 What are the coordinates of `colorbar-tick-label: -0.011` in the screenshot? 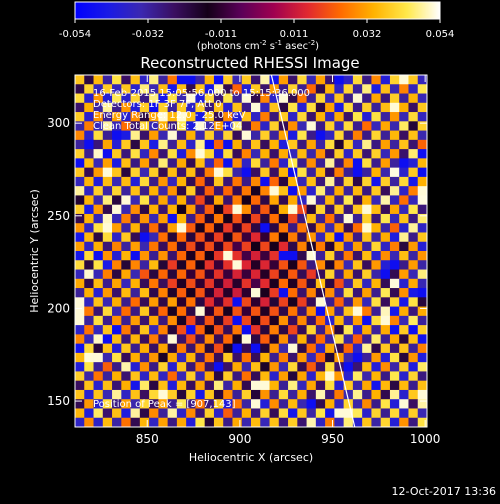 It's located at (221, 34).